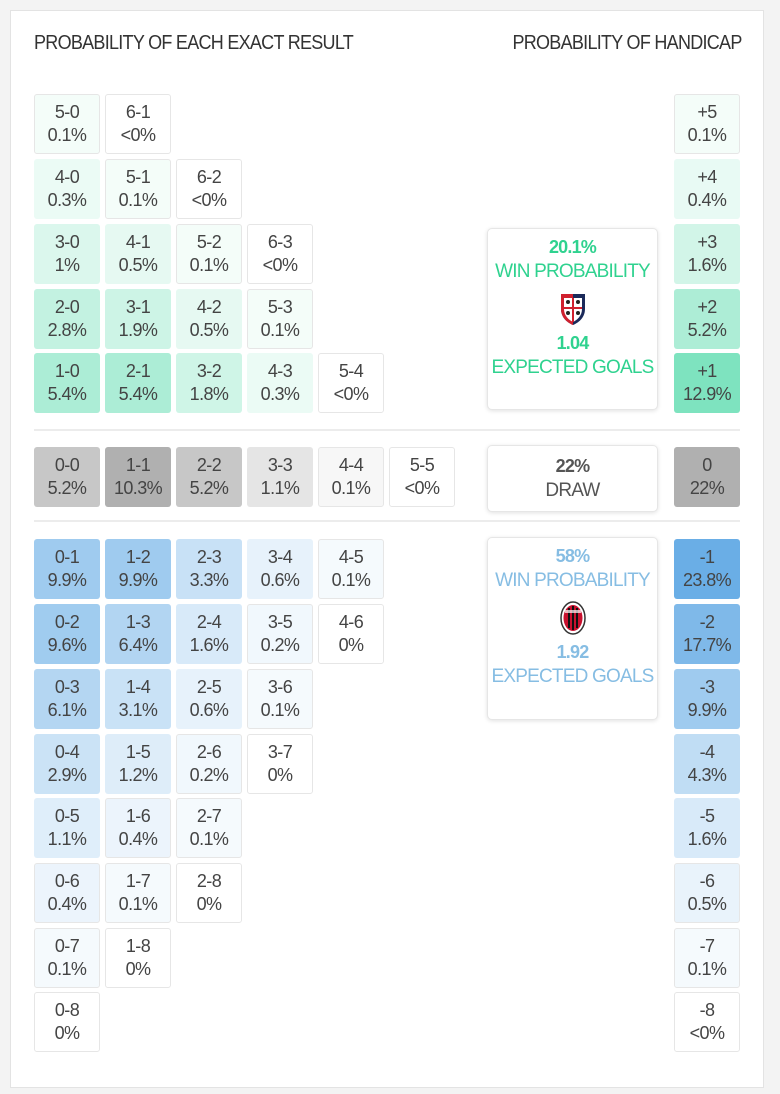 The width and height of the screenshot is (780, 1094). I want to click on home-xg: 1.04, so click(573, 343).